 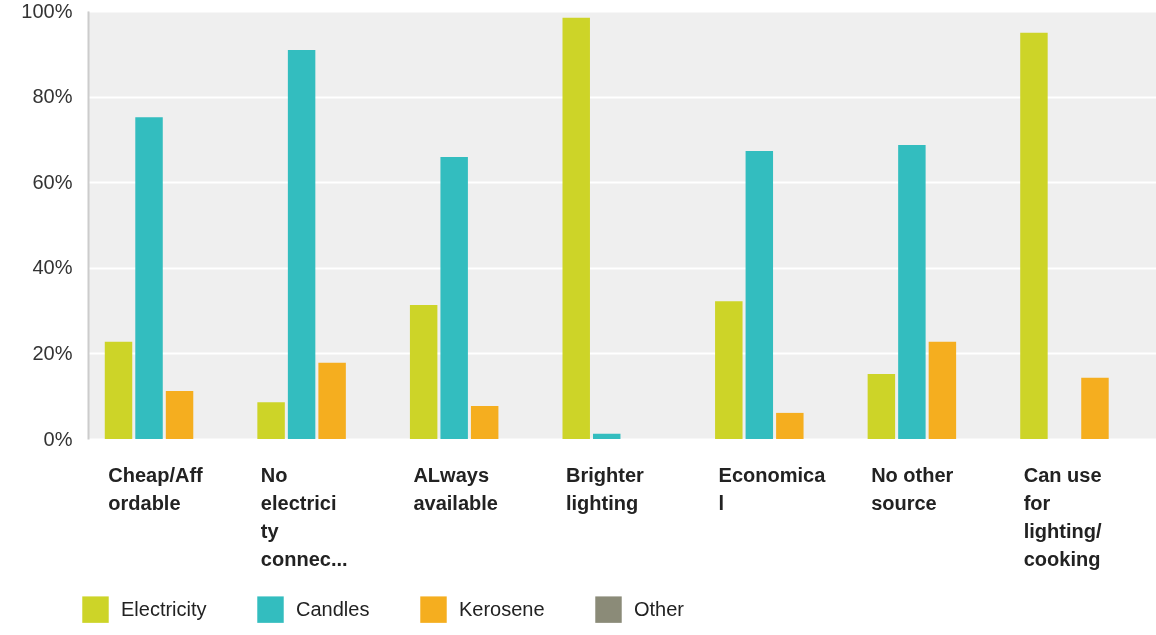 What do you see at coordinates (605, 488) in the screenshot?
I see `x-tick-label: Brighter lighting` at bounding box center [605, 488].